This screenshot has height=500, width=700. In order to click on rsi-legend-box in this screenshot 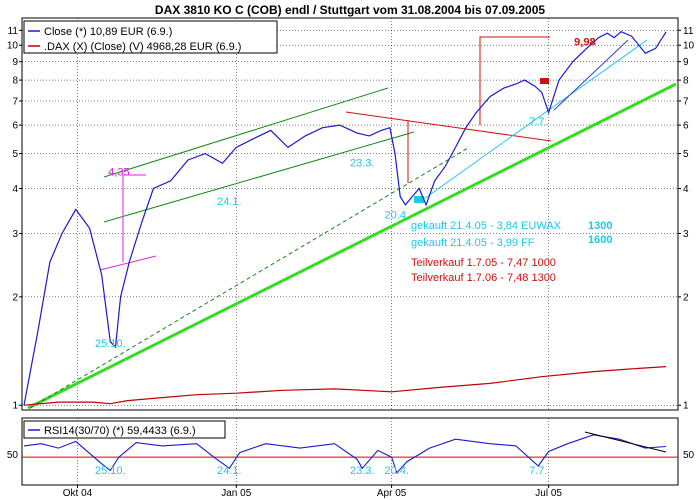, I will do `click(124, 429)`.